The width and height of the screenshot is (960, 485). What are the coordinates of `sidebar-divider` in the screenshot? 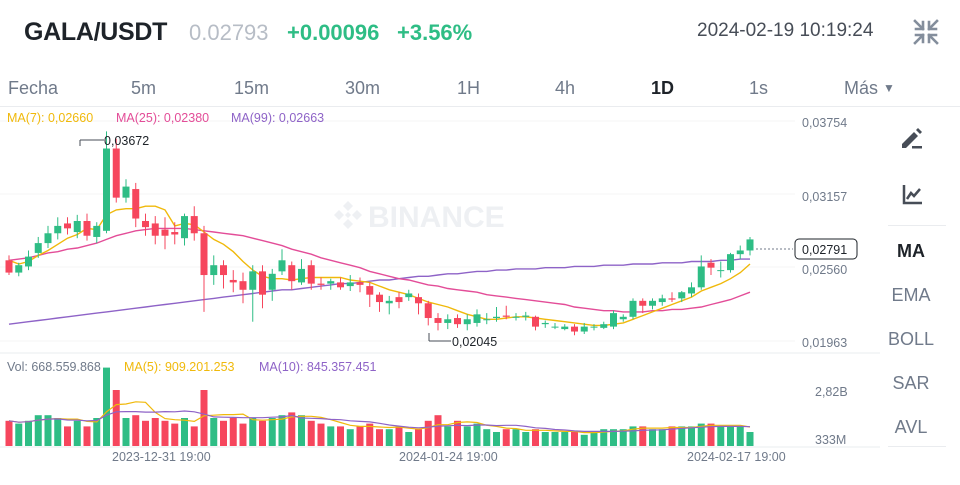 It's located at (917, 225).